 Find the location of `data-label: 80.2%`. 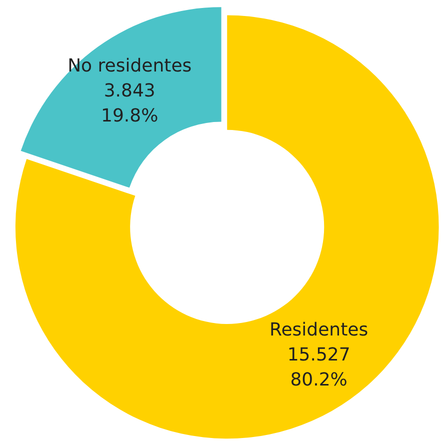

data-label: 80.2% is located at coordinates (319, 379).